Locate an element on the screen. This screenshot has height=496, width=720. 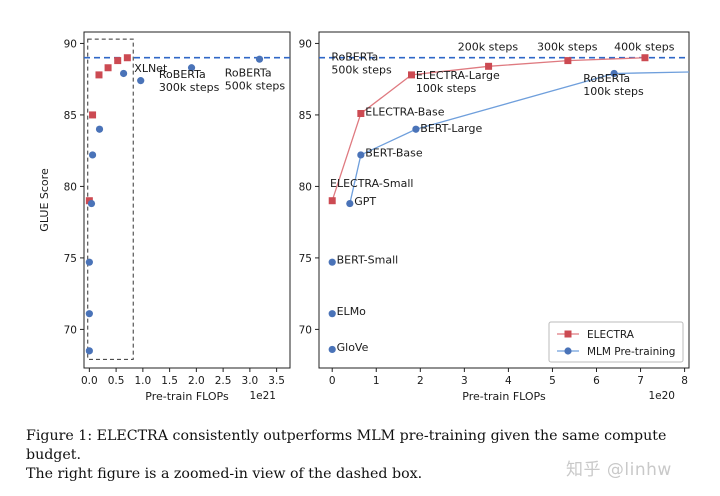
series-line-mlm is located at coordinates (482, 138).